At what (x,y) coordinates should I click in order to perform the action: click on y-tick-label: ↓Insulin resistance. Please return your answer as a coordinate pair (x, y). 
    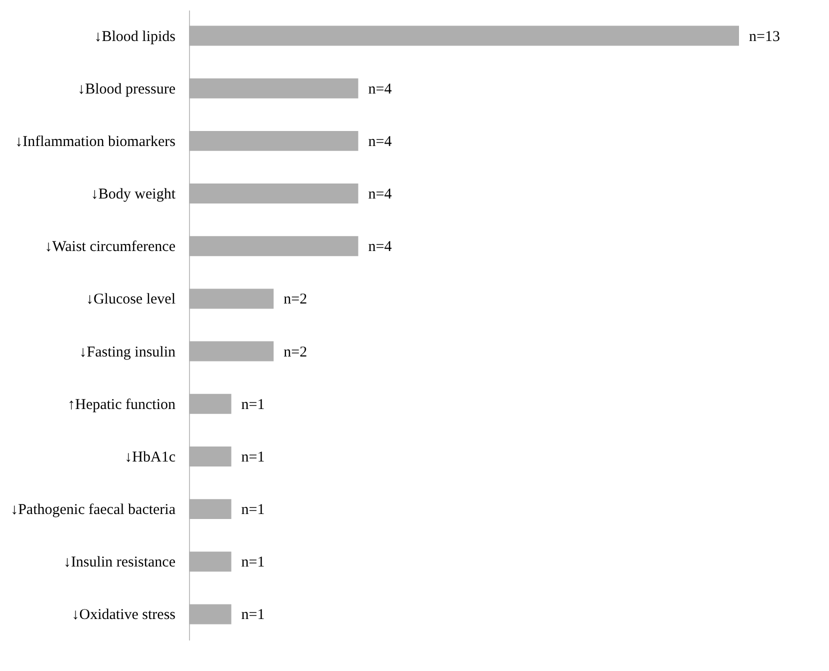
    Looking at the image, I should click on (119, 562).